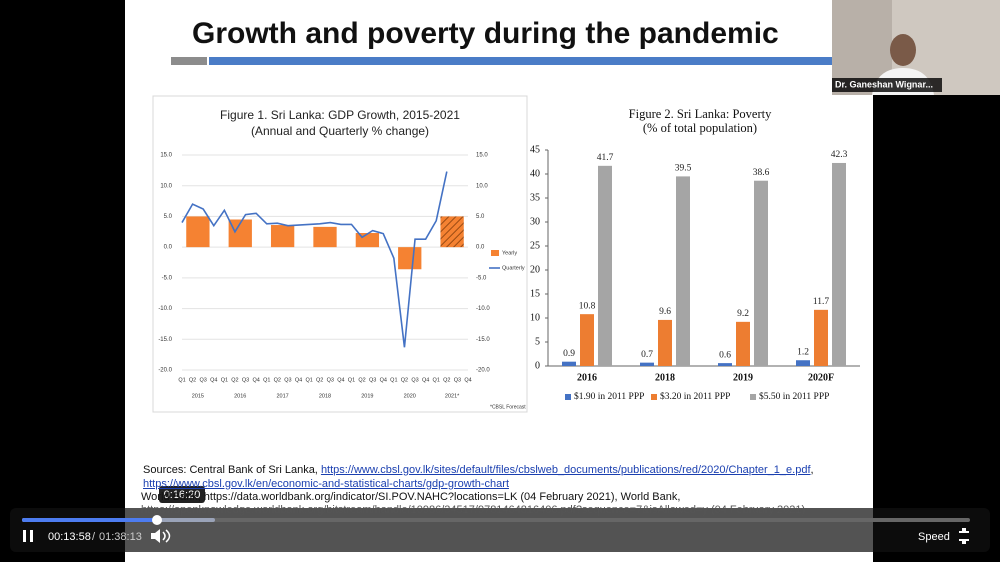  What do you see at coordinates (482, 186) in the screenshot?
I see `y2-tick-label: 10.0` at bounding box center [482, 186].